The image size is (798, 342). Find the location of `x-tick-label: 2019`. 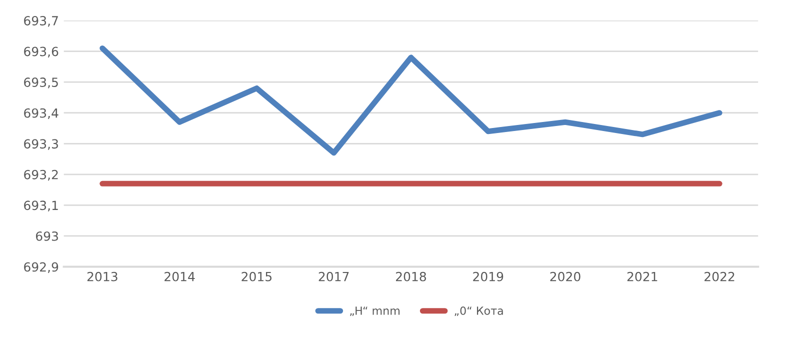

x-tick-label: 2019 is located at coordinates (488, 277).